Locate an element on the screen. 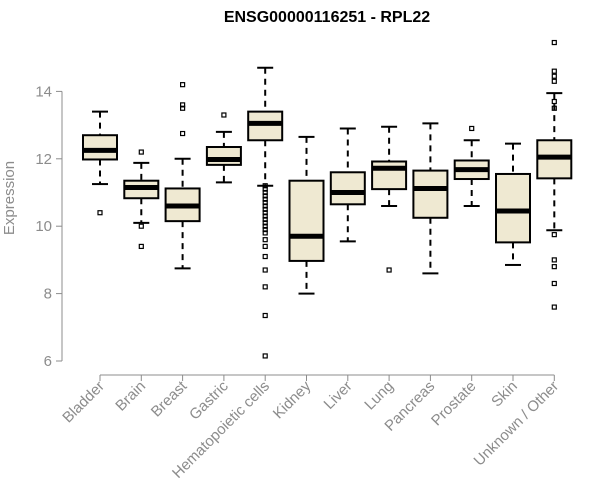 This screenshot has height=500, width=600. x-tick-label: Liver is located at coordinates (338, 395).